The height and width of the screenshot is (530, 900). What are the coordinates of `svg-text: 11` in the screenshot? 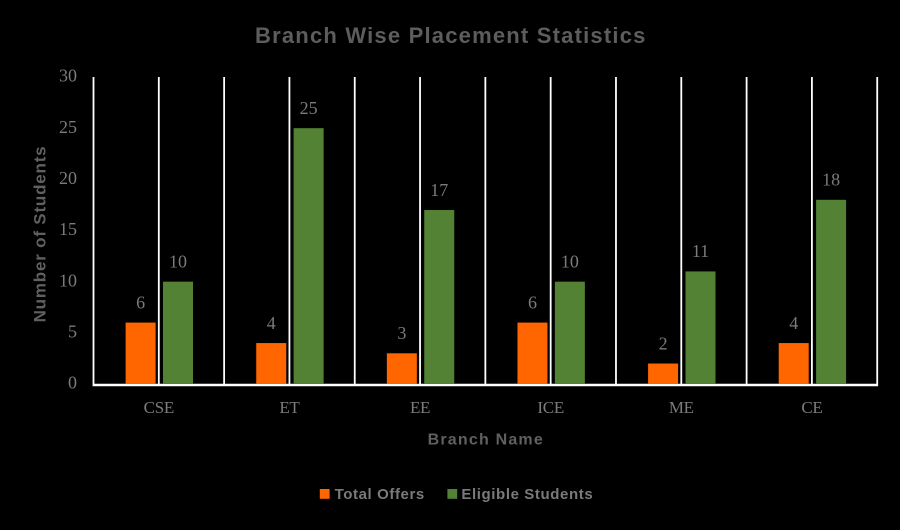 It's located at (700, 251).